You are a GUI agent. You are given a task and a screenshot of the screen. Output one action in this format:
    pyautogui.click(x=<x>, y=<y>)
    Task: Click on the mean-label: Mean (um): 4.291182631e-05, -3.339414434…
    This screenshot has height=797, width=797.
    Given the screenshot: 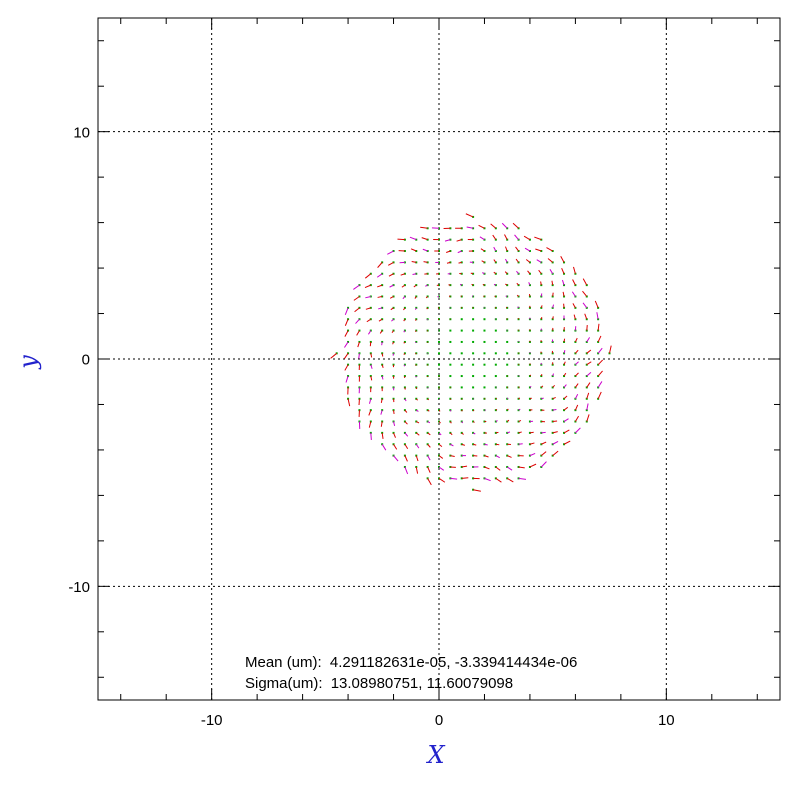 What is the action you would take?
    pyautogui.click(x=411, y=662)
    